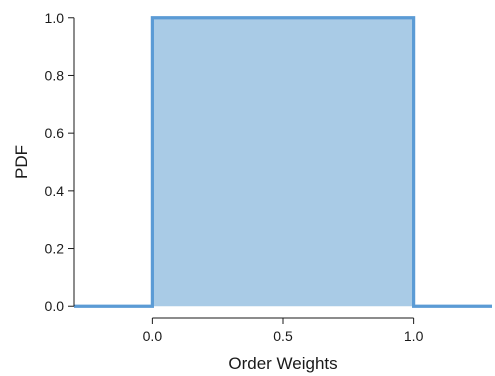 The height and width of the screenshot is (376, 495). Describe the element at coordinates (55, 306) in the screenshot. I see `y-tick-label: 0.0` at that location.